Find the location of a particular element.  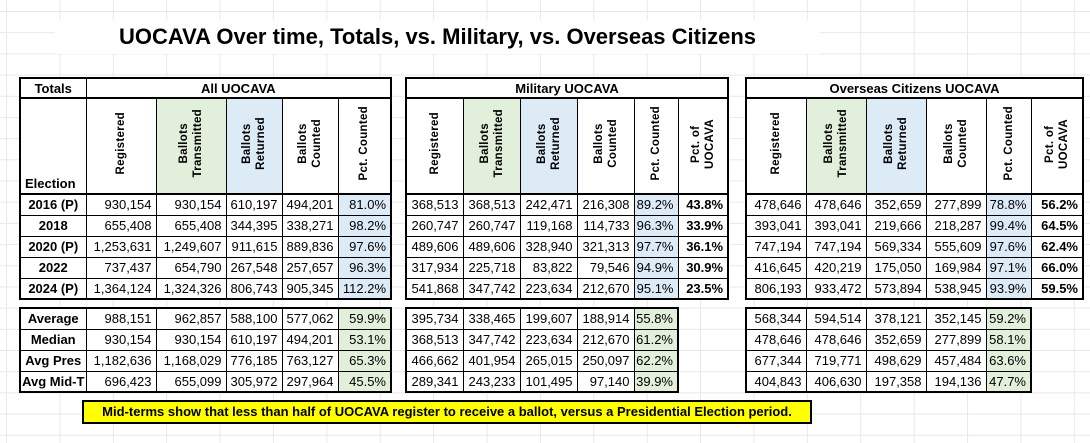

cell-pct-of-uocava: 33.9% is located at coordinates (703, 225).